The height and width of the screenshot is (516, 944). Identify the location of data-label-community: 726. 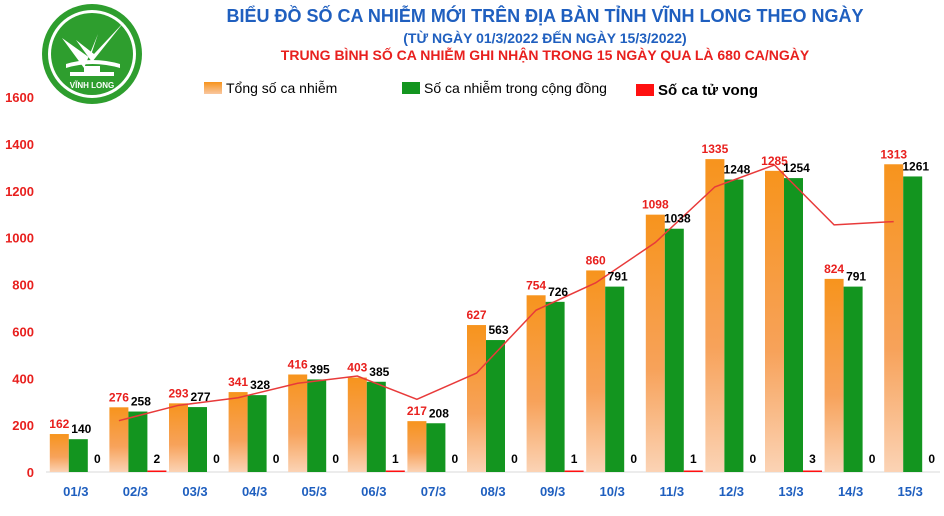
(558, 292).